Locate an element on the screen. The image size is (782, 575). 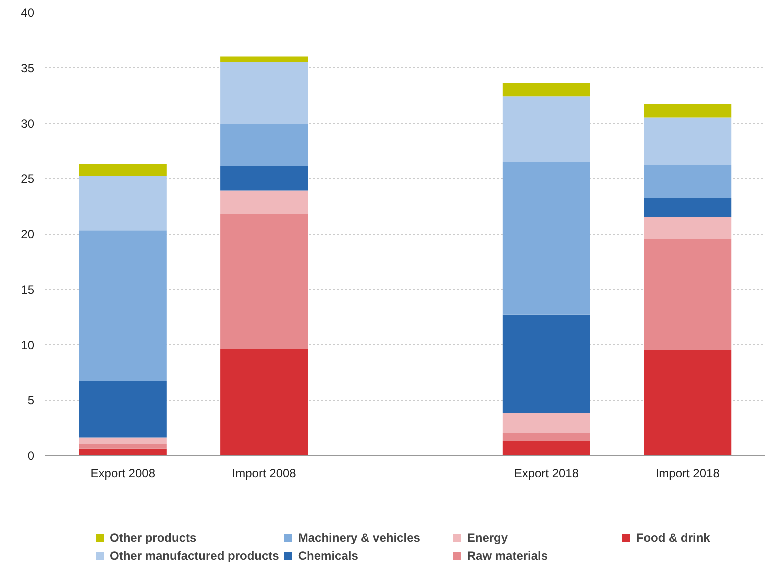
legend-label: Food & drink is located at coordinates (674, 538).